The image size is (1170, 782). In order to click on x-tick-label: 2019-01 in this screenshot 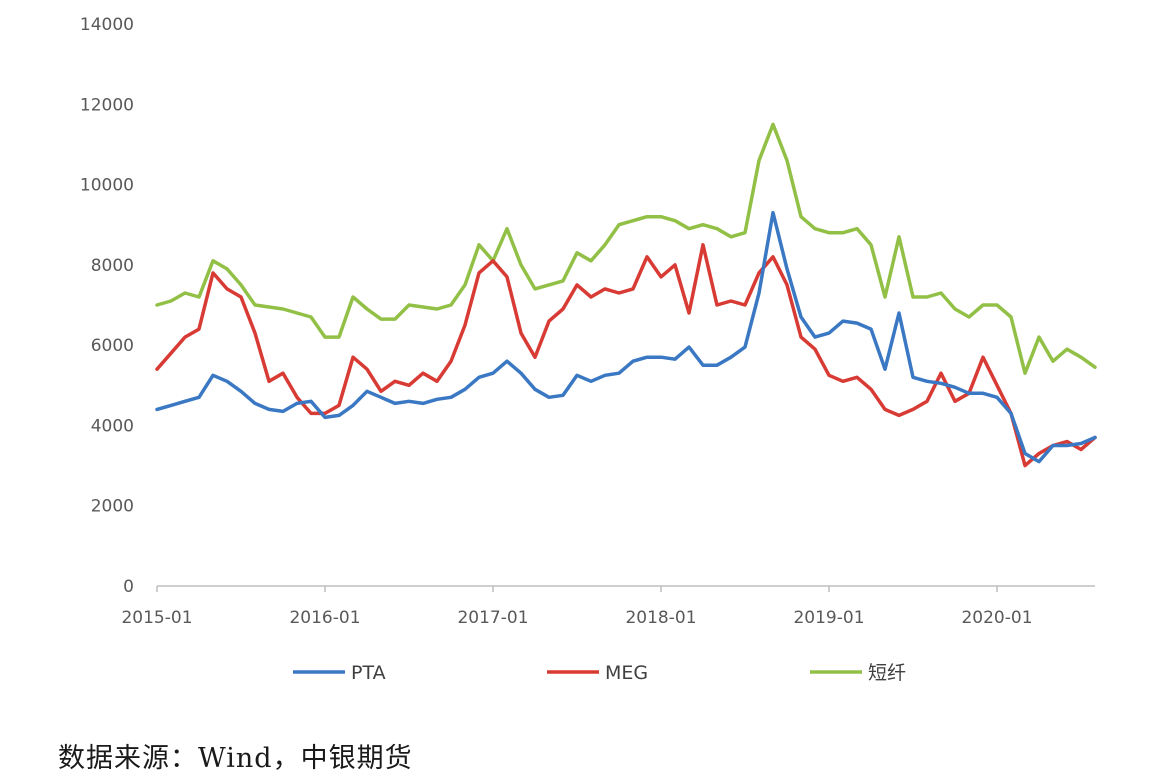, I will do `click(828, 618)`.